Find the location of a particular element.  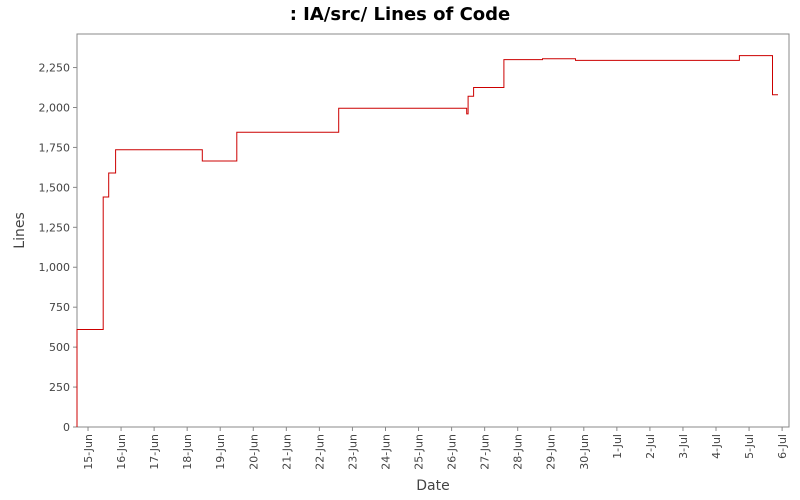

x-tick-label: 25-Jun is located at coordinates (419, 452).